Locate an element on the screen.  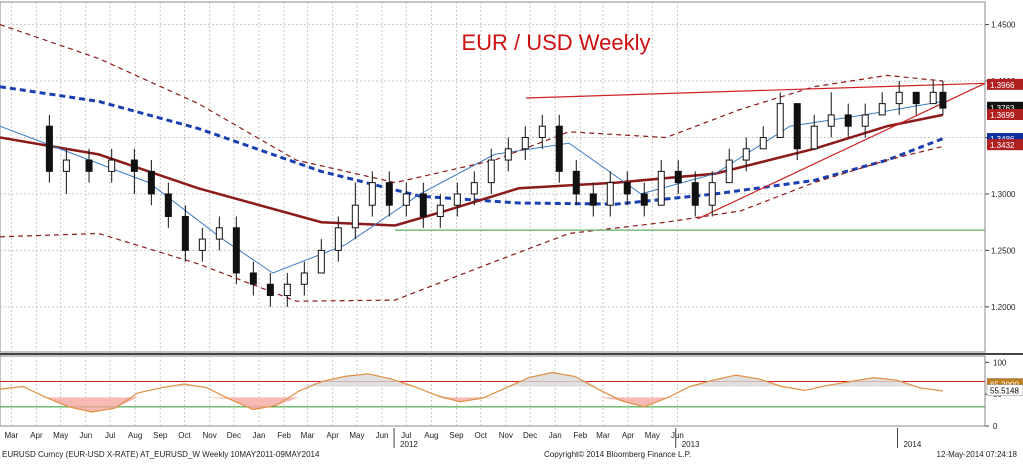
x-tick-label: Nov is located at coordinates (210, 435).